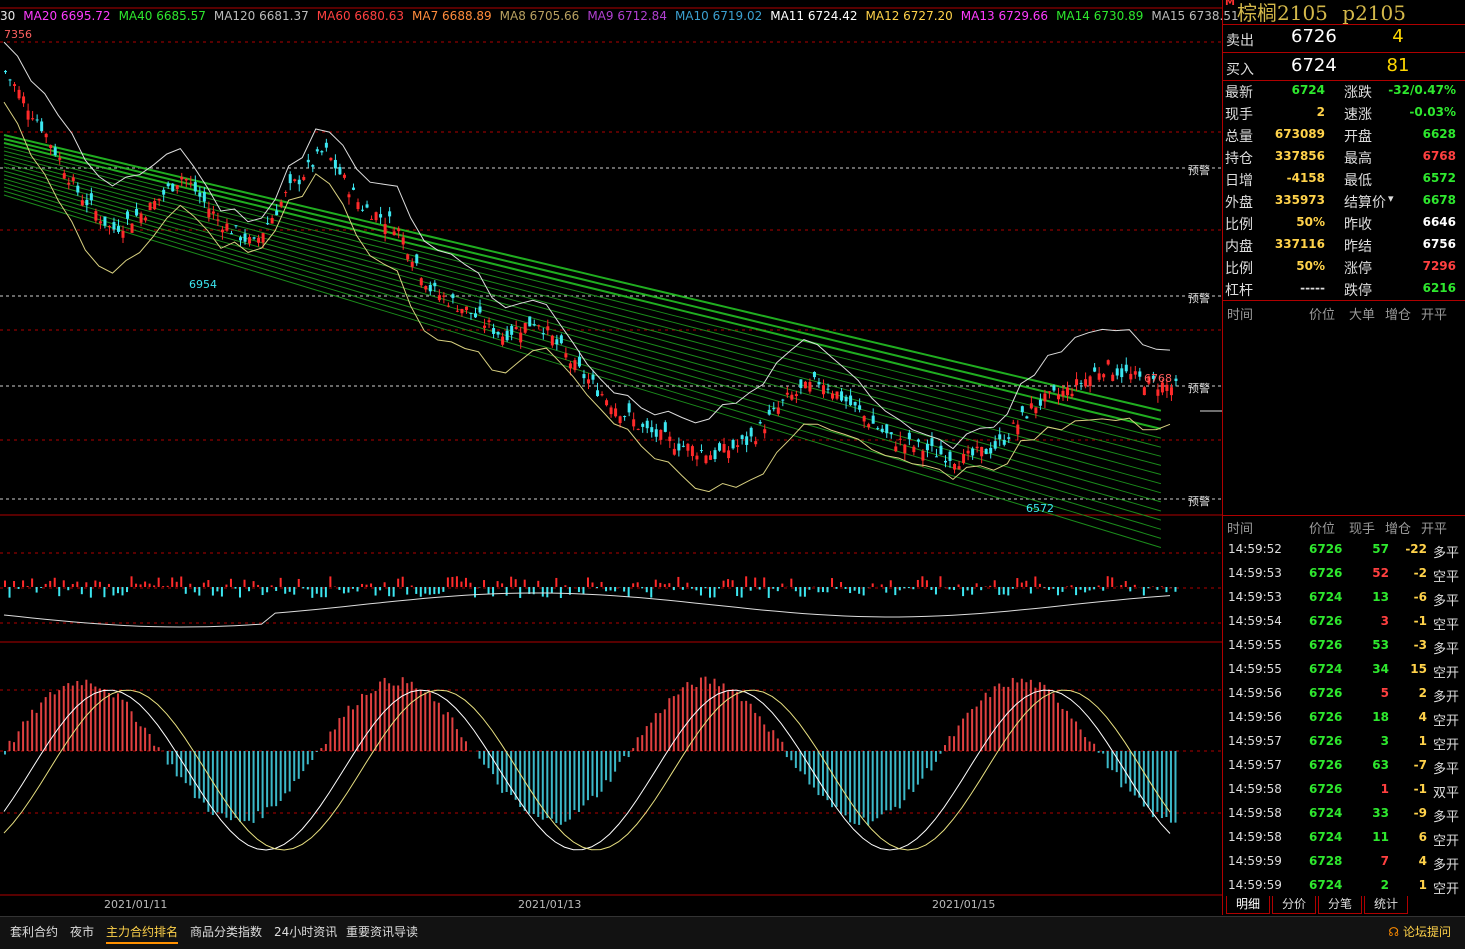  I want to click on tick-cell: 14:59:58, so click(1255, 837).